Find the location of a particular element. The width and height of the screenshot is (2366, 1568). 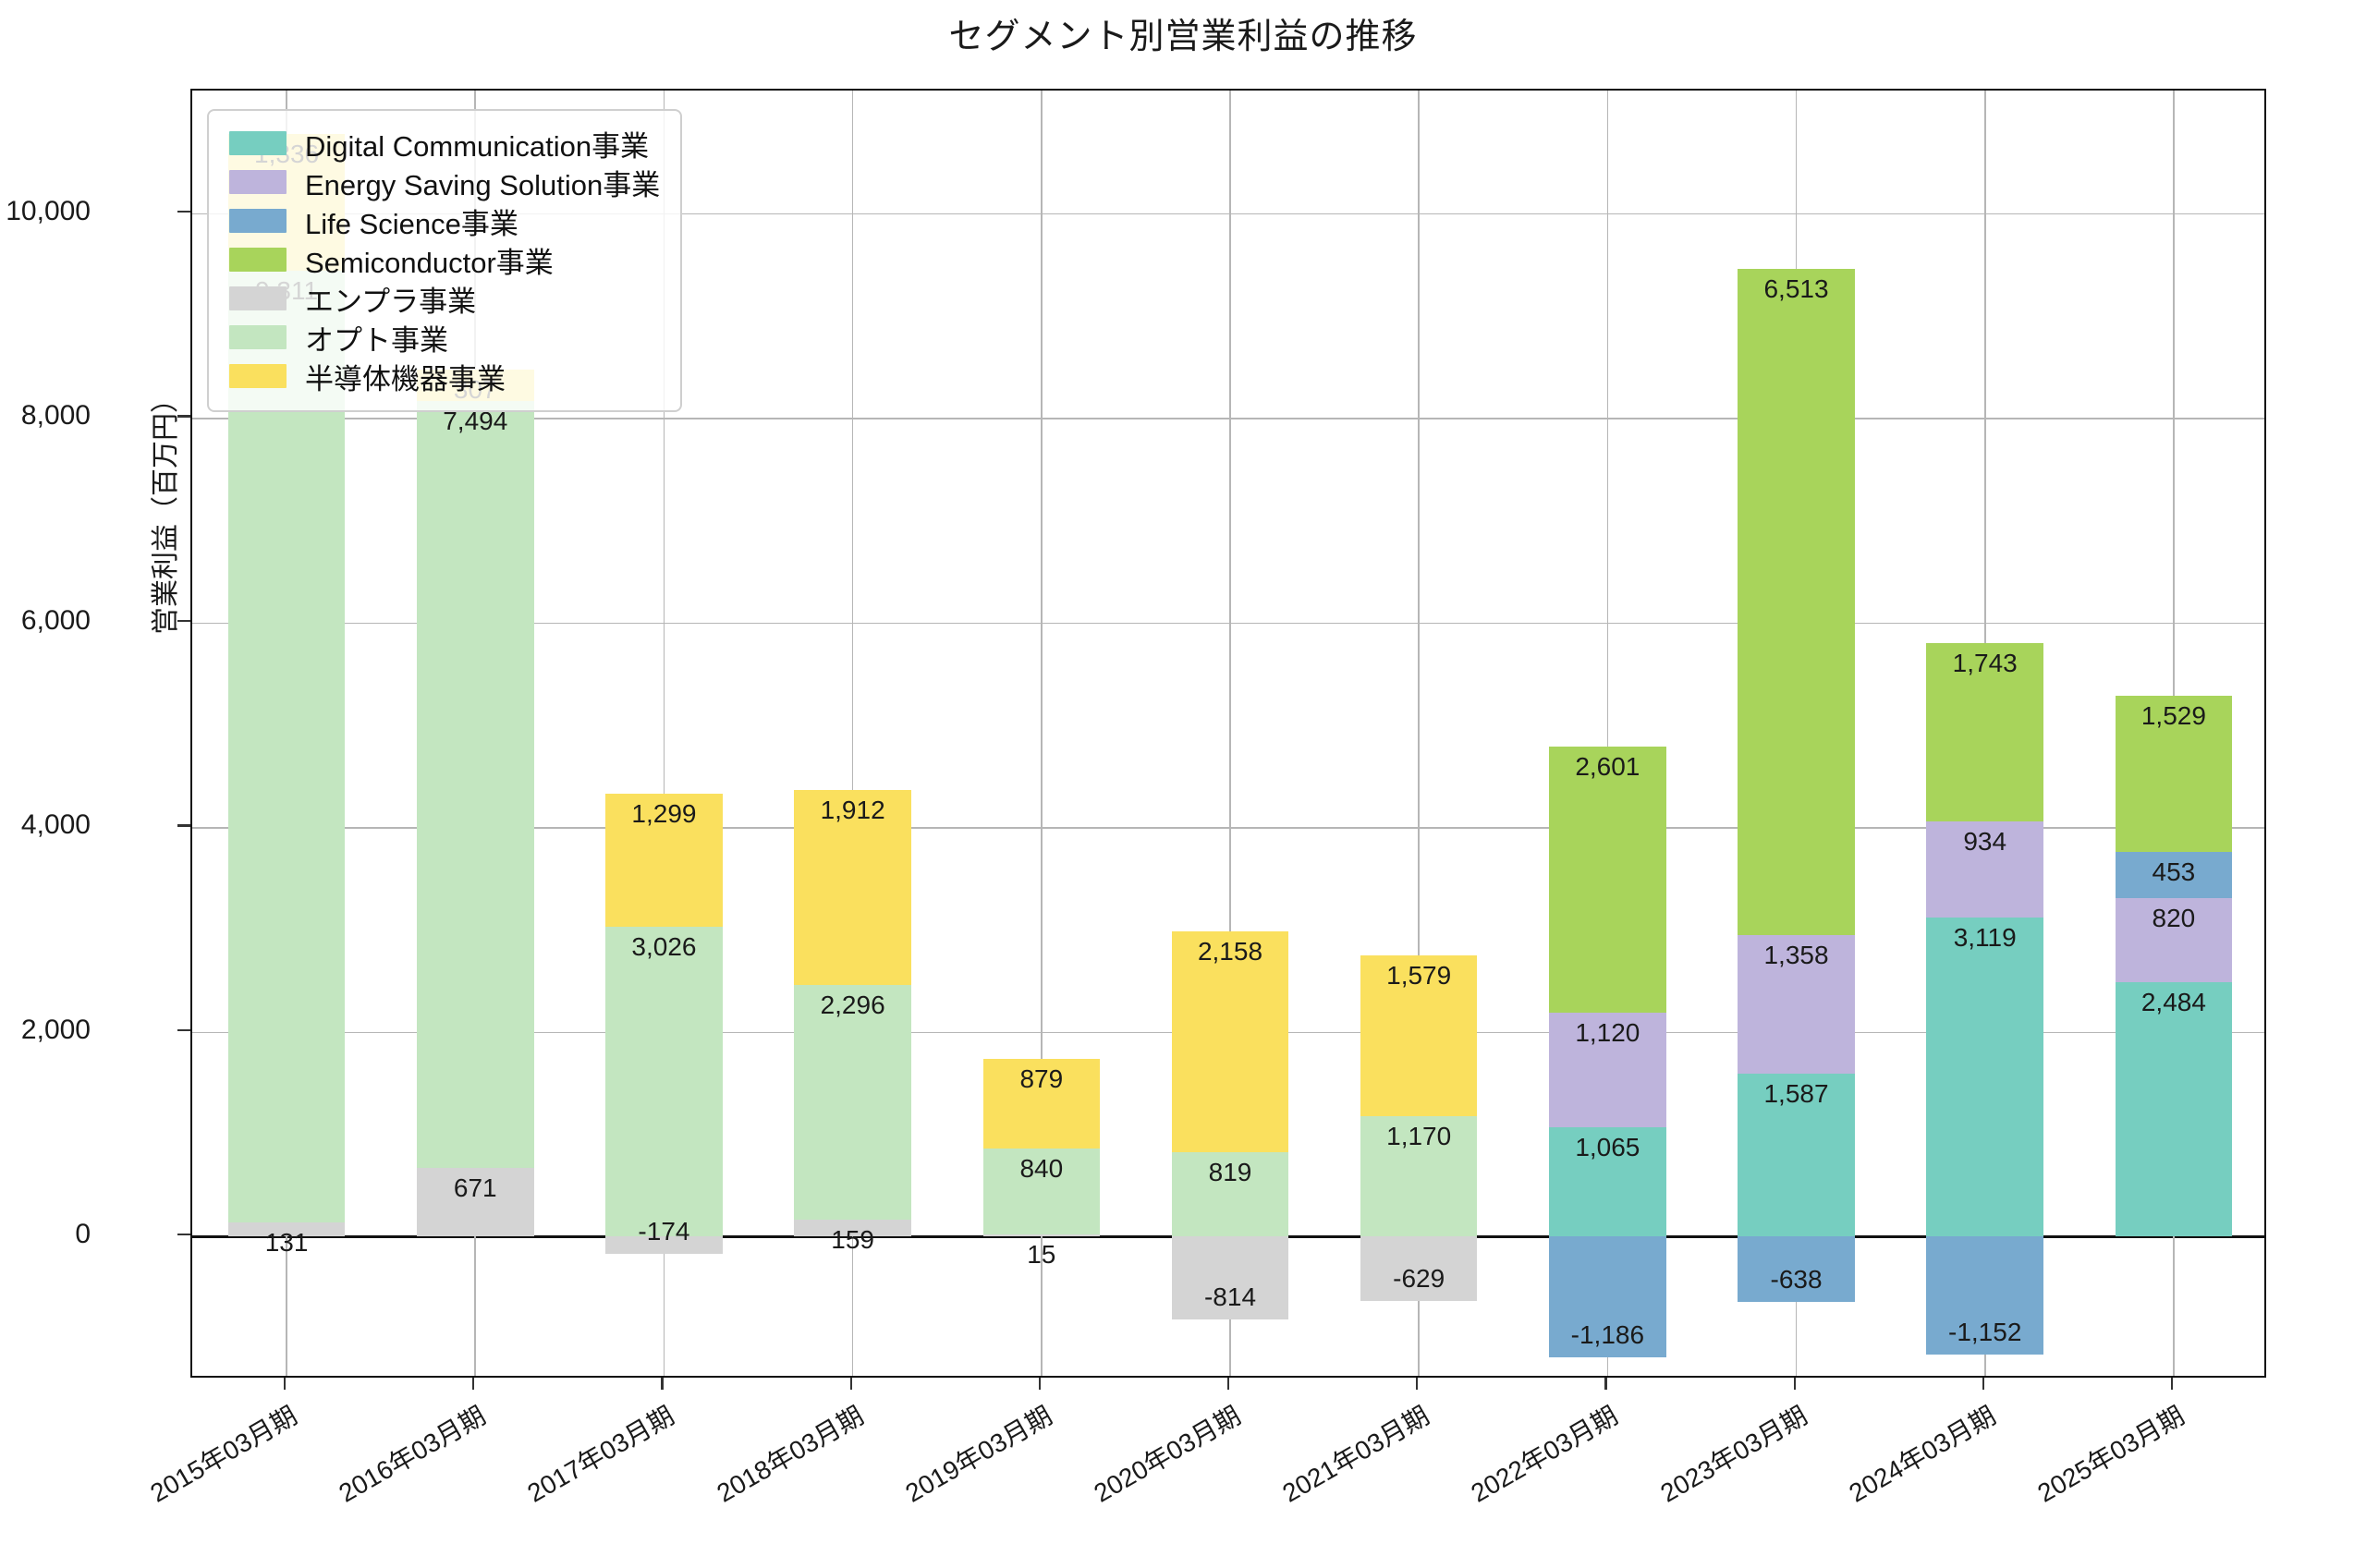

y-tick-label: 10,000 is located at coordinates (49, 210).